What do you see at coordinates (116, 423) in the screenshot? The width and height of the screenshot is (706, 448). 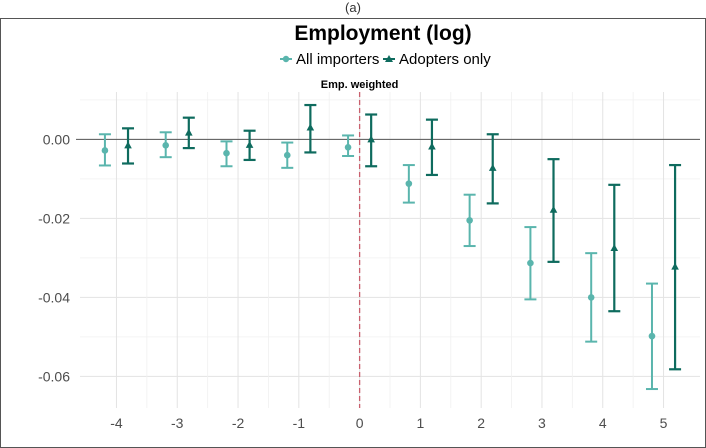 I see `x-tick-label: -4` at bounding box center [116, 423].